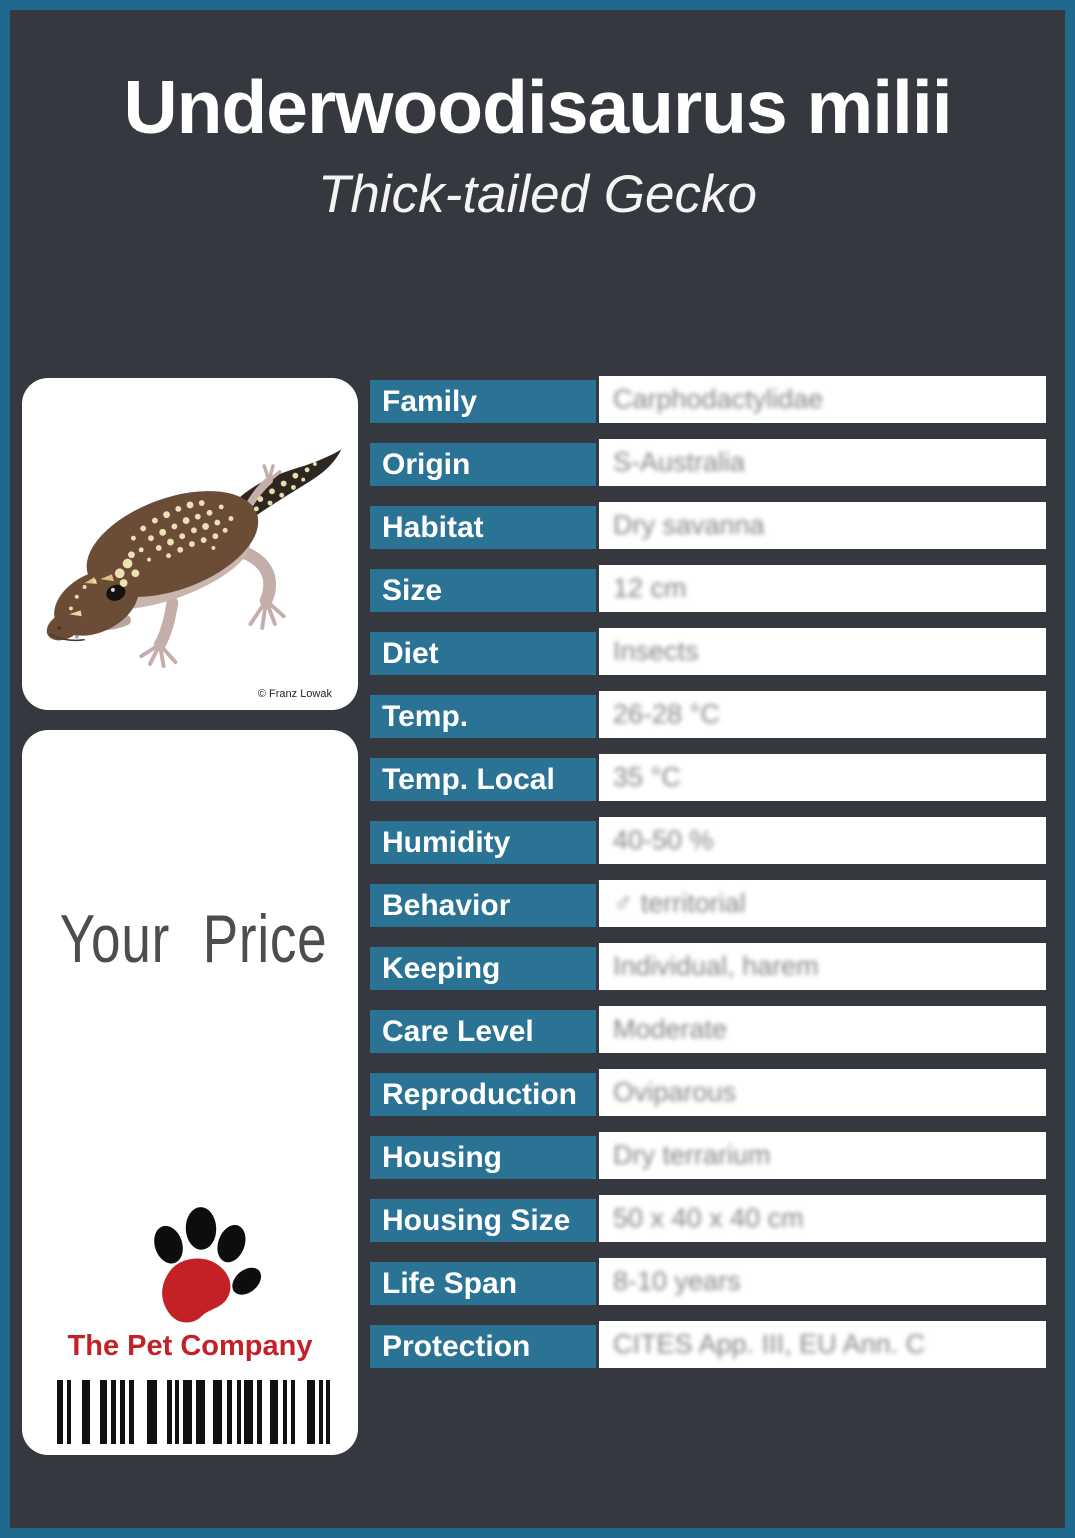 The height and width of the screenshot is (1538, 1075). I want to click on table-row: Diet Insects, so click(708, 651).